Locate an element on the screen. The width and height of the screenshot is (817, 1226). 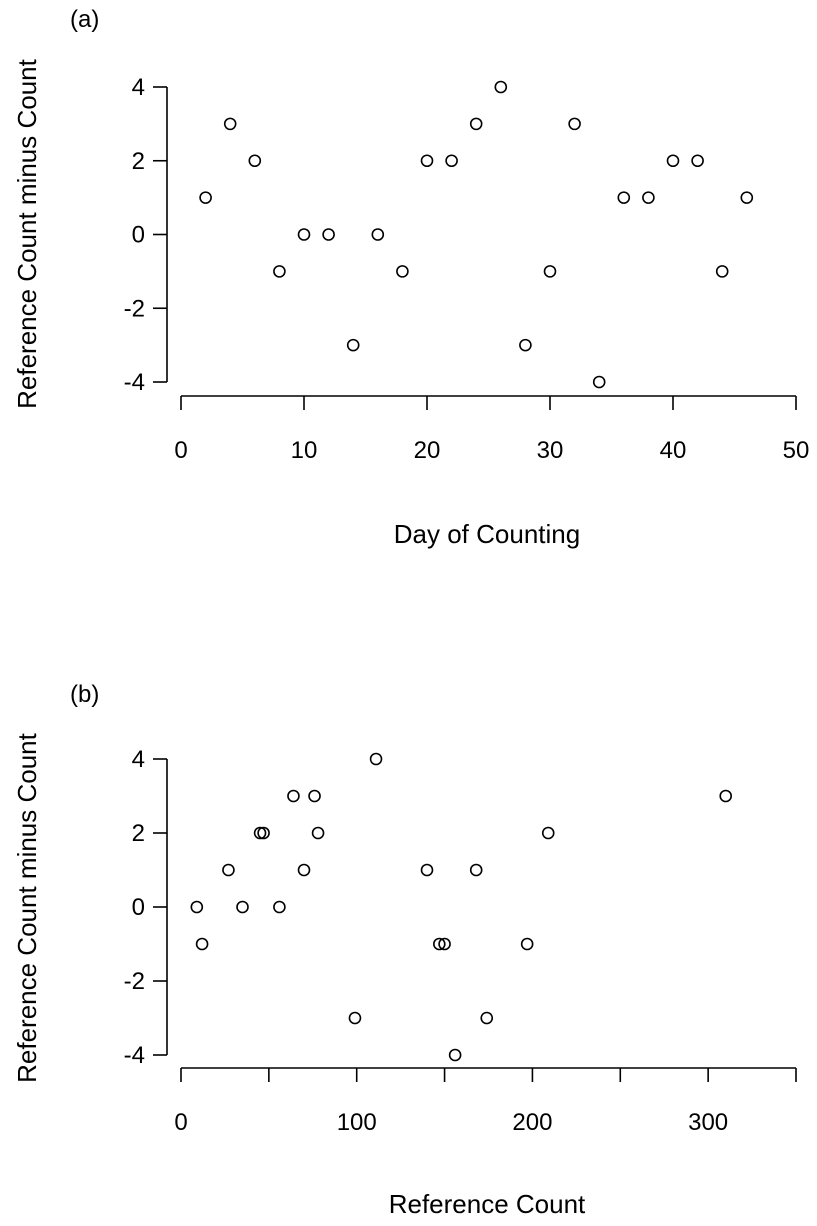
panel-b-x-tick-label: 0 is located at coordinates (180, 1122).